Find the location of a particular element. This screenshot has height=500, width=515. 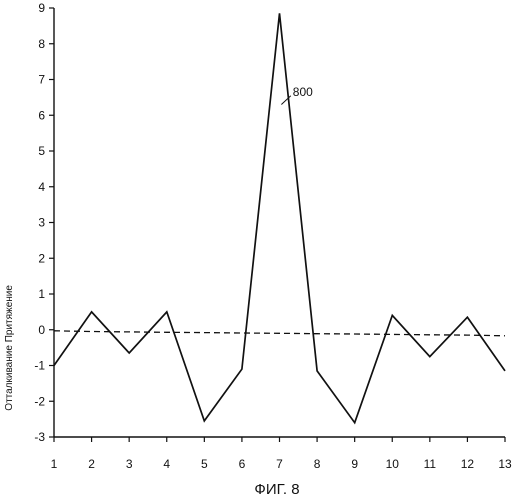

x-tick-label: 8 is located at coordinates (317, 464).